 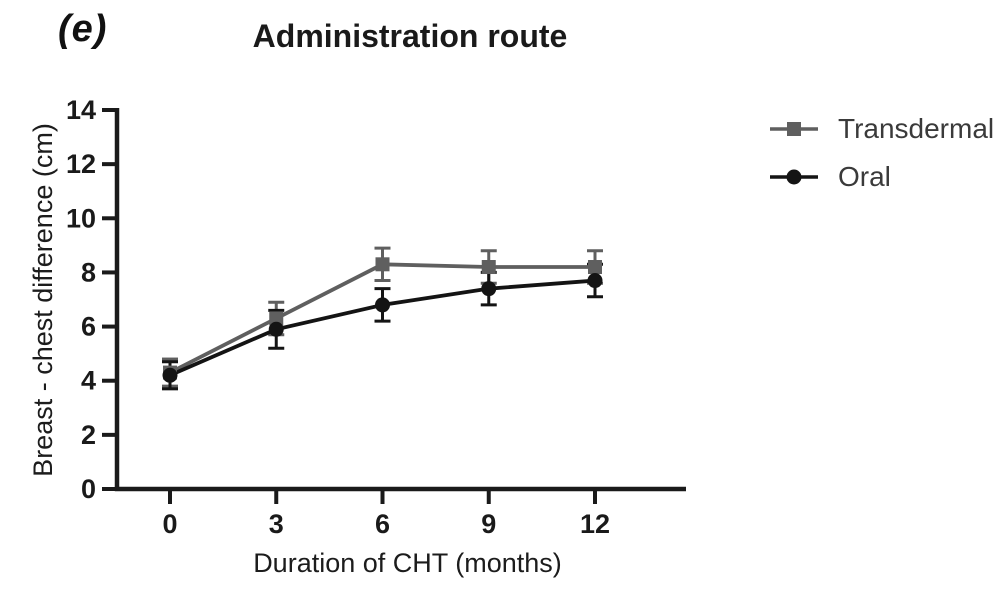 What do you see at coordinates (81, 164) in the screenshot?
I see `y-tick-label: 12` at bounding box center [81, 164].